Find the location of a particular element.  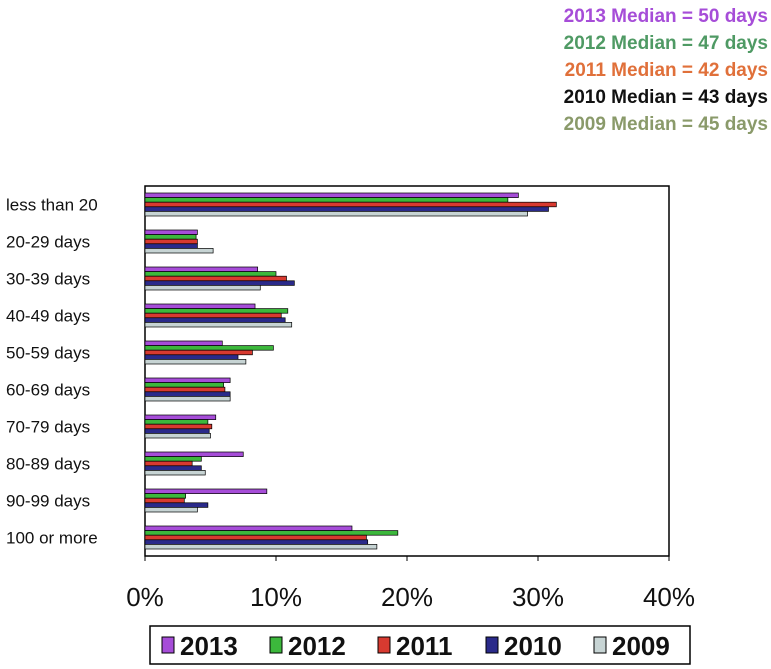

legend-label-2009: 2009 is located at coordinates (641, 646).